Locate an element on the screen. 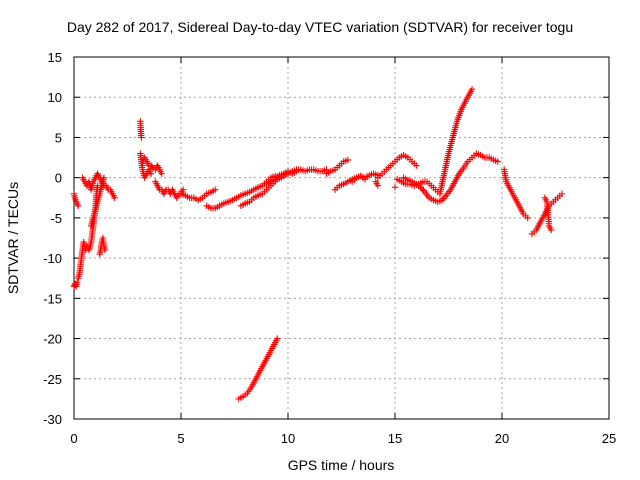 The image size is (640, 480). y-tick-label: 10 is located at coordinates (55, 97).